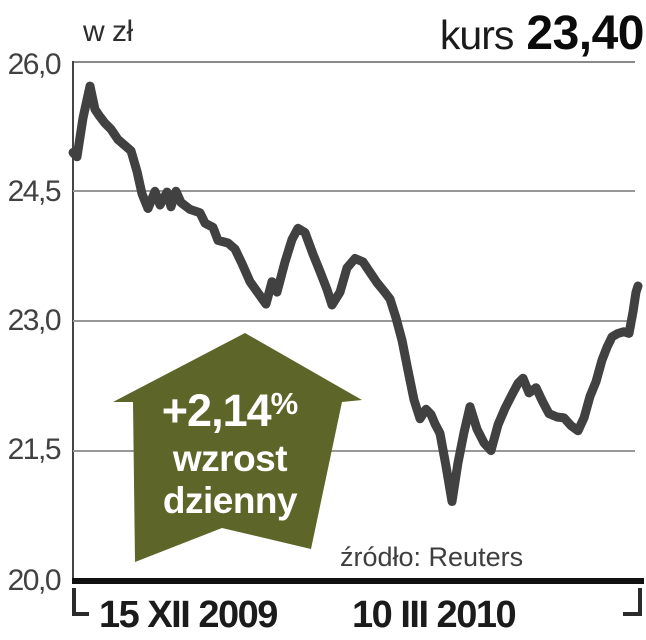 The height and width of the screenshot is (640, 646). Describe the element at coordinates (34, 64) in the screenshot. I see `y-tick-26: 26,0` at that location.